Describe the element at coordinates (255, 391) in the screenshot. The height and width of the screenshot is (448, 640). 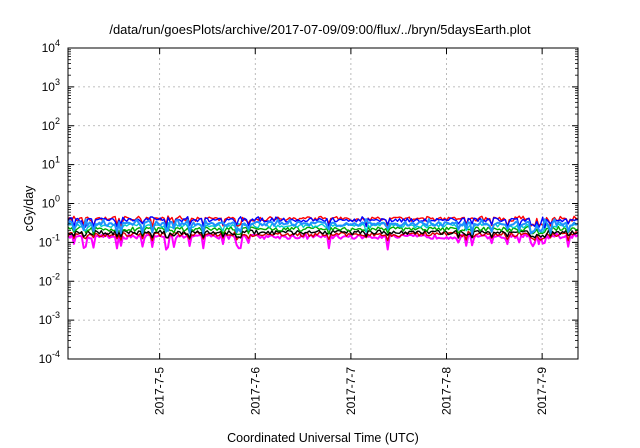
I see `x-tick-label: 2017-7-6` at that location.